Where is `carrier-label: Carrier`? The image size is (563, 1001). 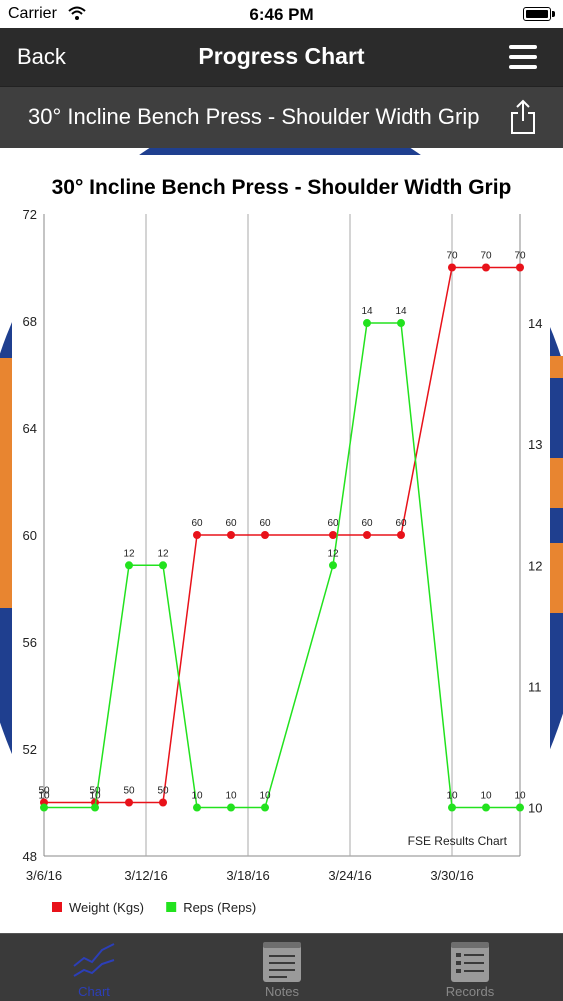
carrier-label: Carrier is located at coordinates (32, 13).